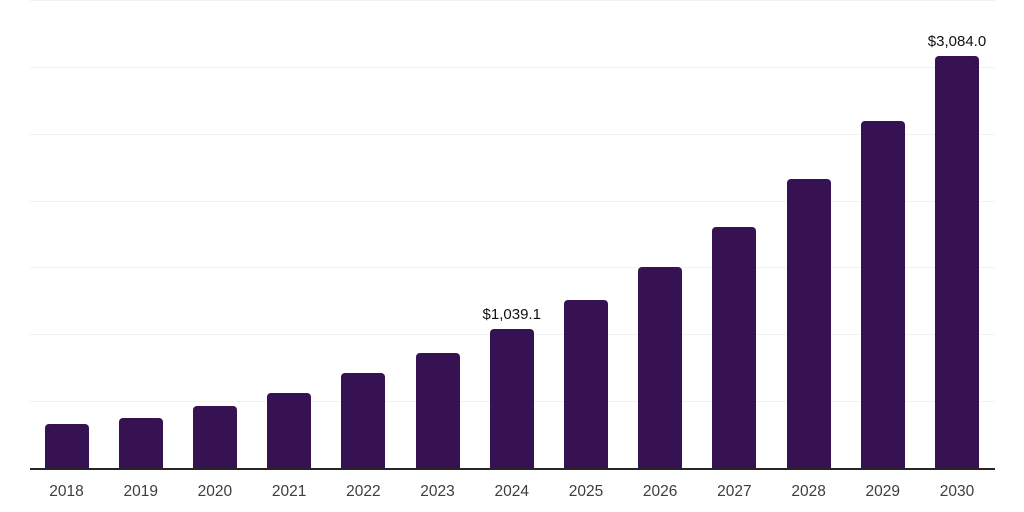  I want to click on x-tick-2028: 2028, so click(808, 491).